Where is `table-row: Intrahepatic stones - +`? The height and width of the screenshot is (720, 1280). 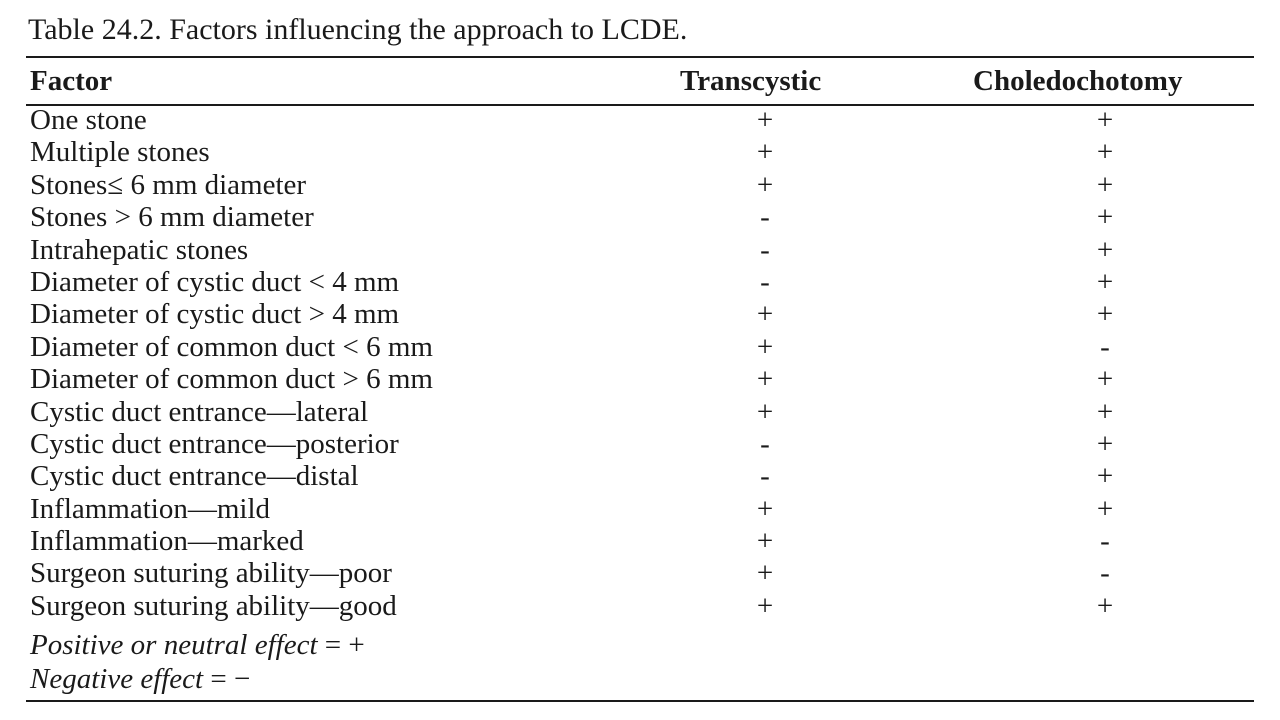
table-row: Intrahepatic stones - + is located at coordinates (640, 250).